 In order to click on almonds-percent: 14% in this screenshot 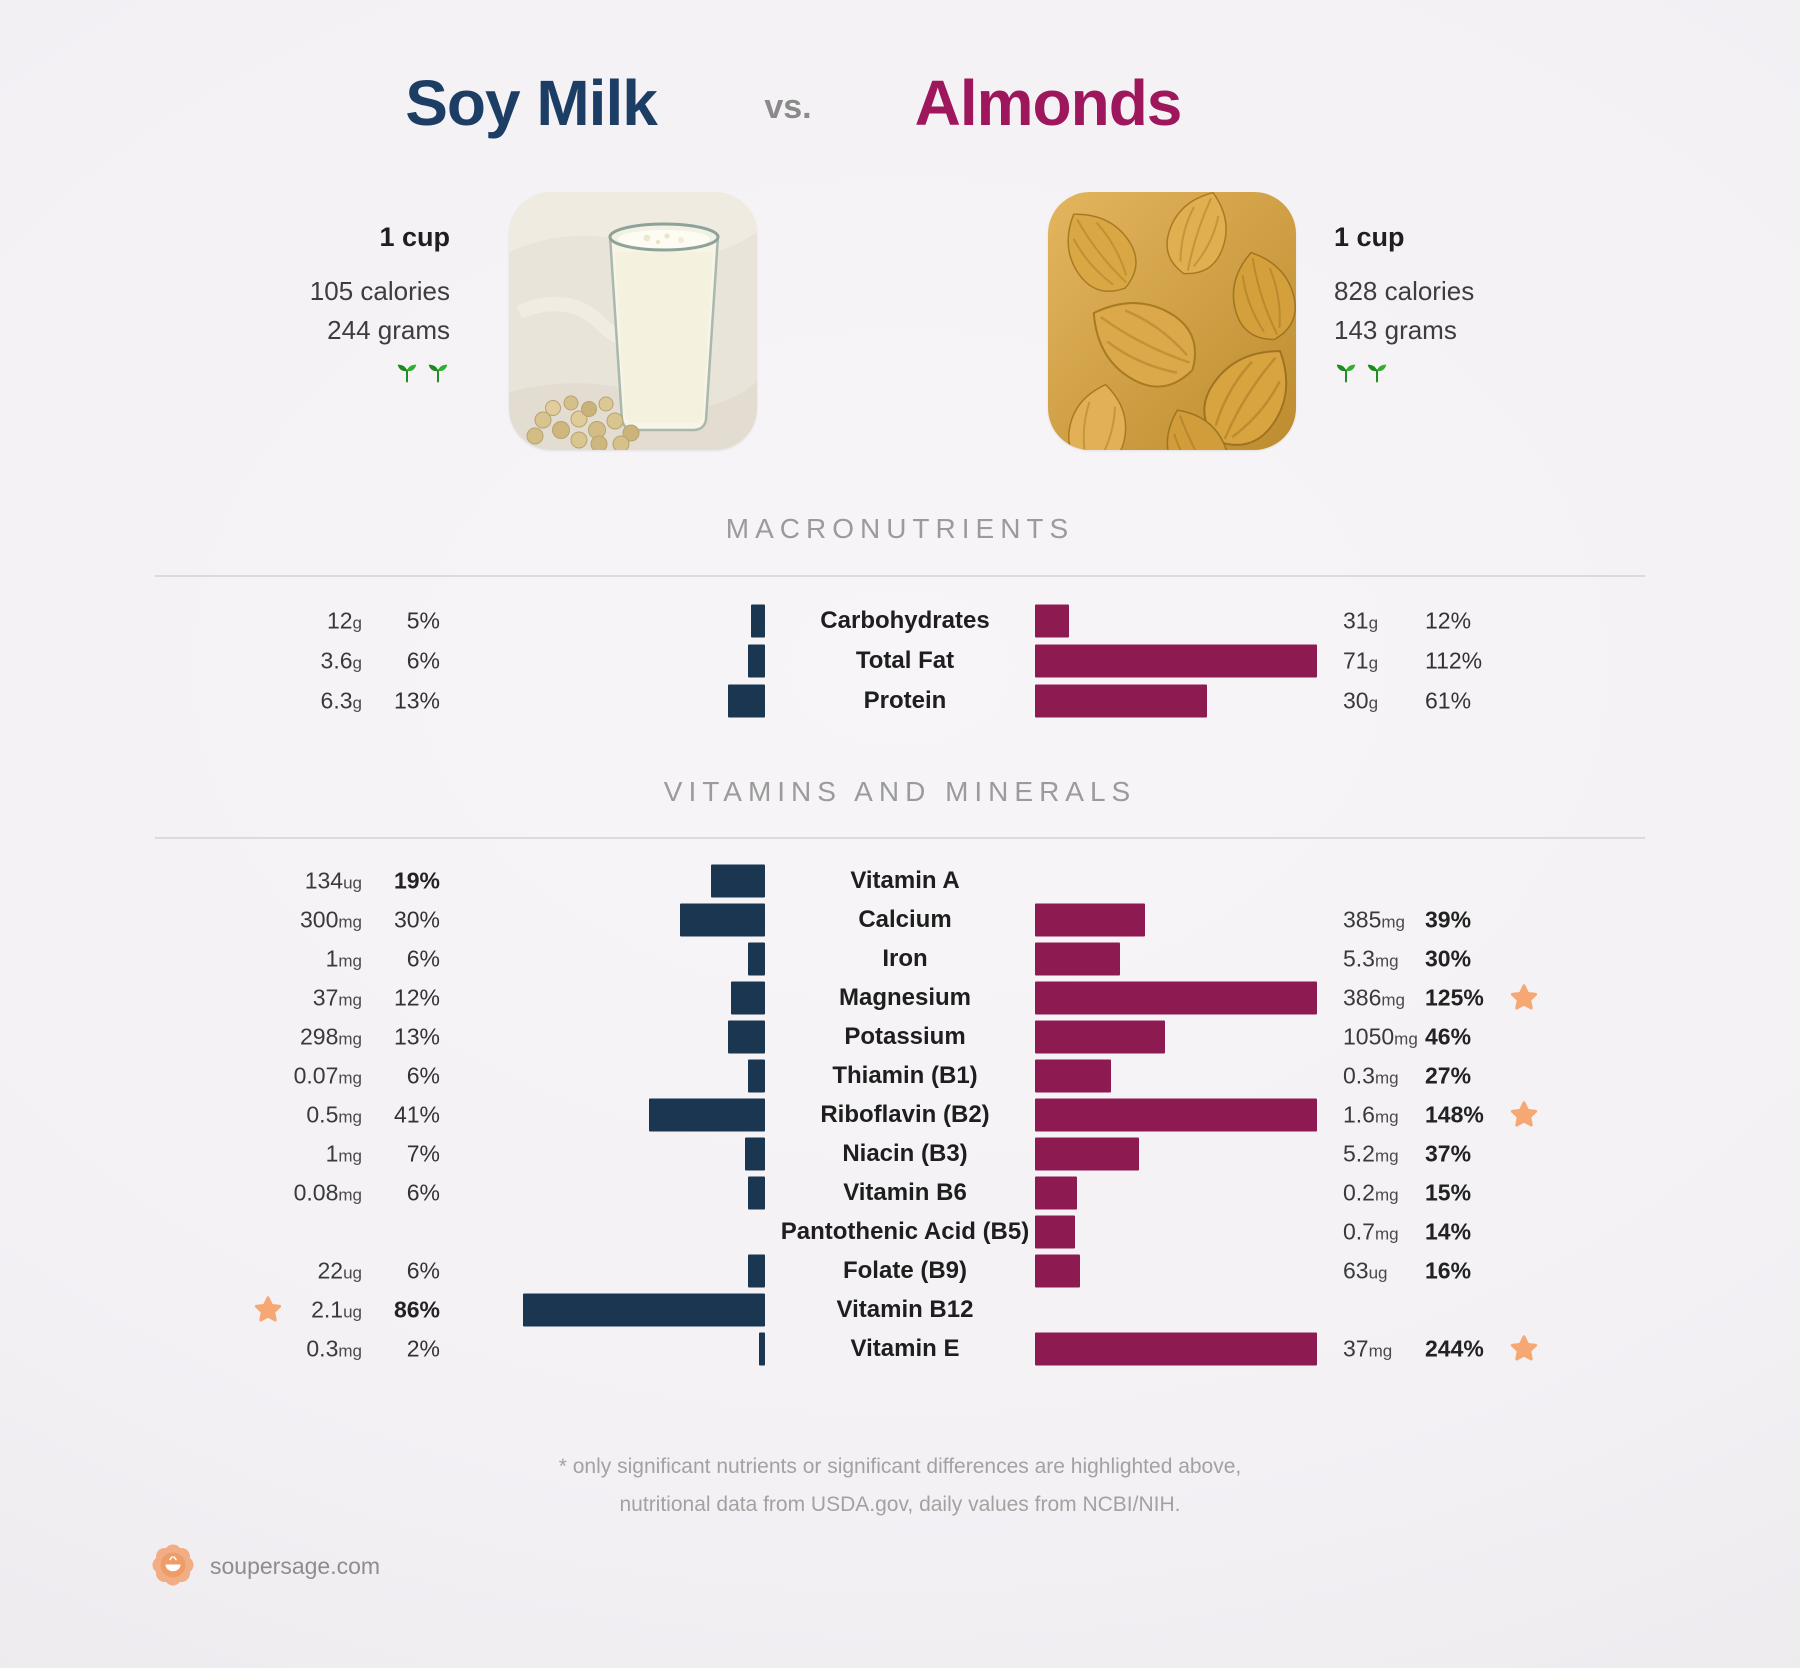, I will do `click(1448, 1231)`.